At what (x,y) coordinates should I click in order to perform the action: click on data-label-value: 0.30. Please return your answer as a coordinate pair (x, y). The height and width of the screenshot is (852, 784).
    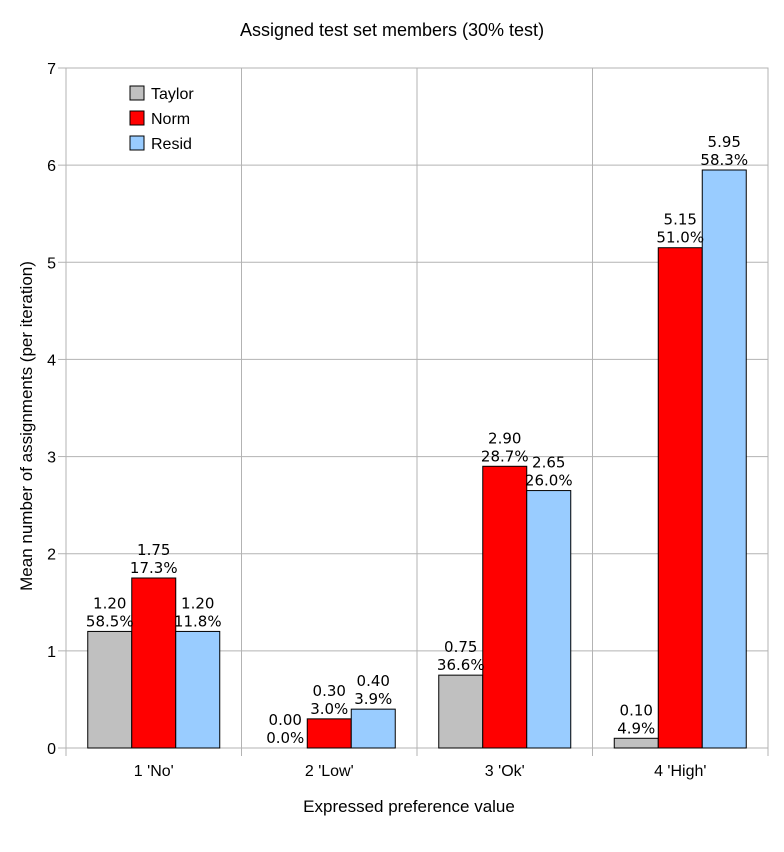
    Looking at the image, I should click on (329, 691).